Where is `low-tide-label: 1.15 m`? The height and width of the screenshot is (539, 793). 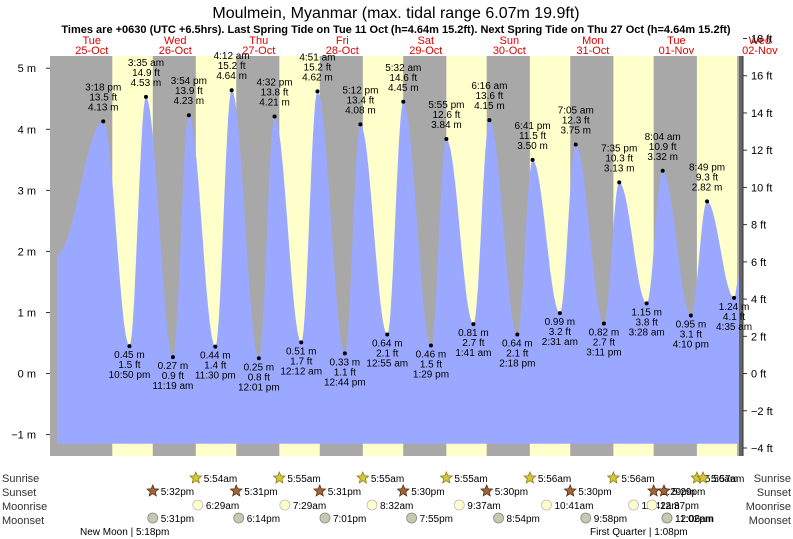
low-tide-label: 1.15 m is located at coordinates (646, 312).